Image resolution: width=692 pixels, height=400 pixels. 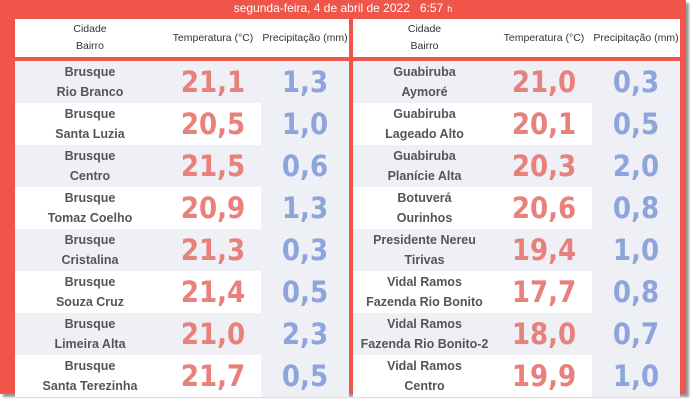 I want to click on location-cell: Brusque Limeira Alta, so click(x=90, y=334).